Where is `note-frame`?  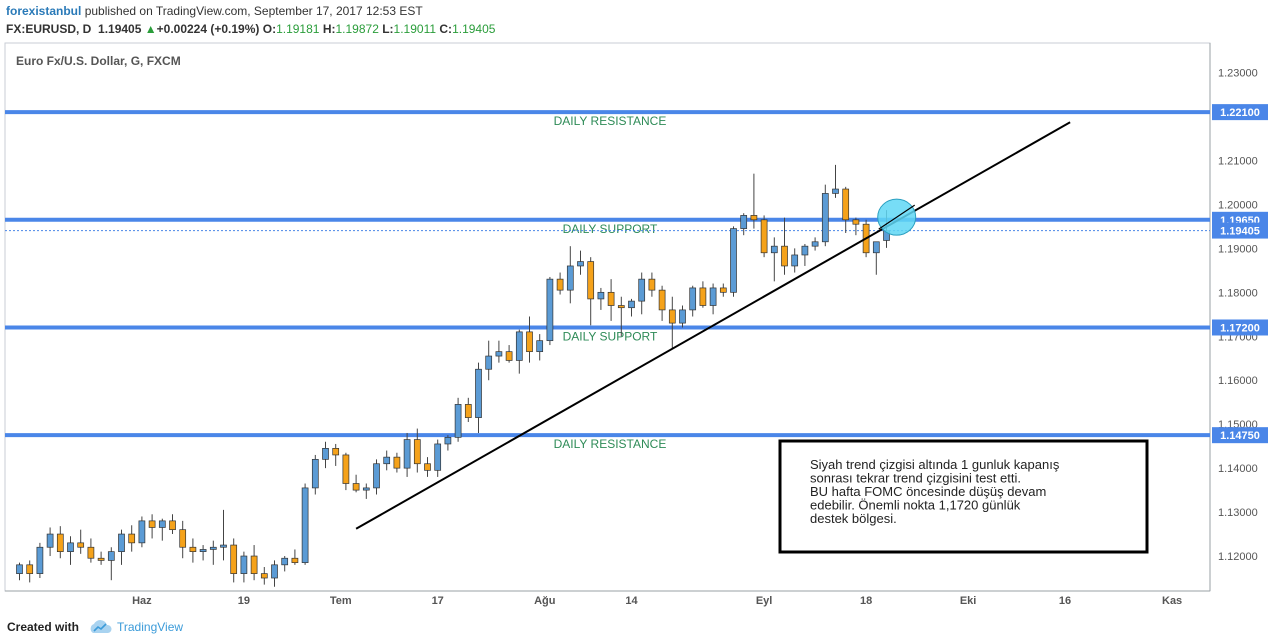 note-frame is located at coordinates (963, 496).